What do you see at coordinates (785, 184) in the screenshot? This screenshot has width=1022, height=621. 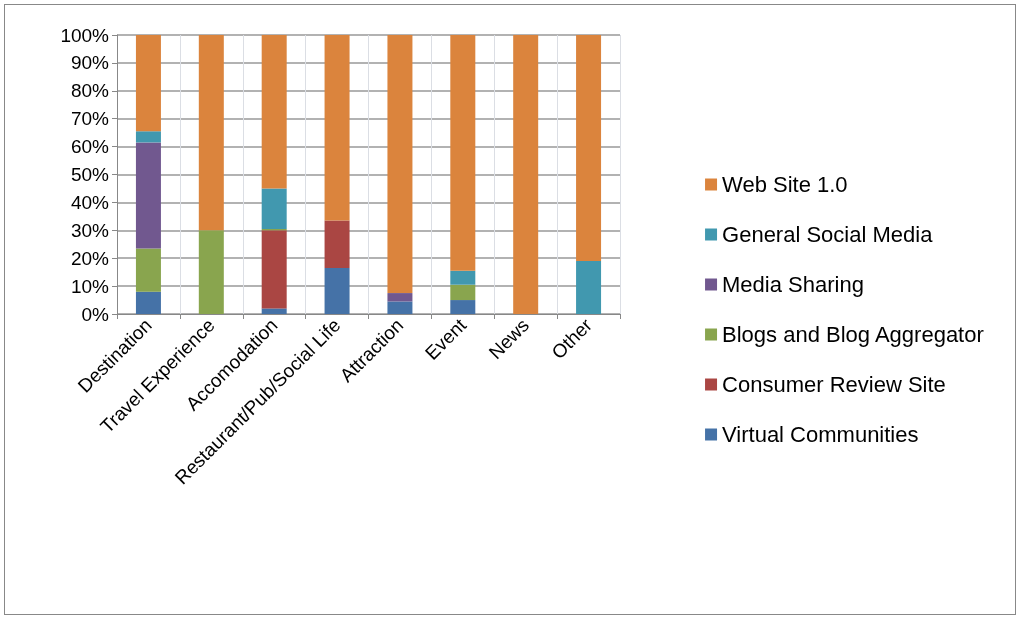 I see `legend-label: Web Site 1.0` at bounding box center [785, 184].